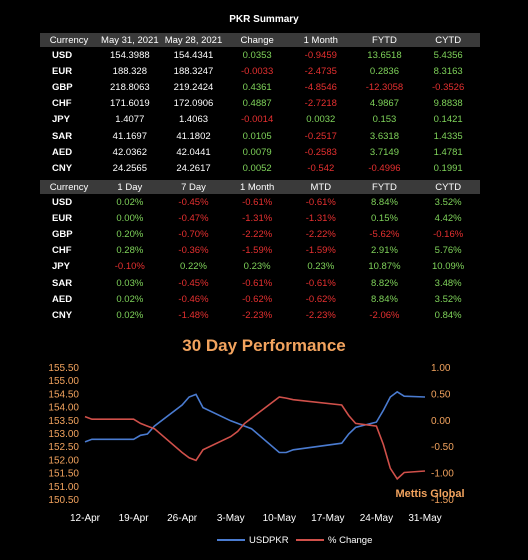 This screenshot has height=560, width=528. What do you see at coordinates (321, 168) in the screenshot?
I see `value-cell: -0.542` at bounding box center [321, 168].